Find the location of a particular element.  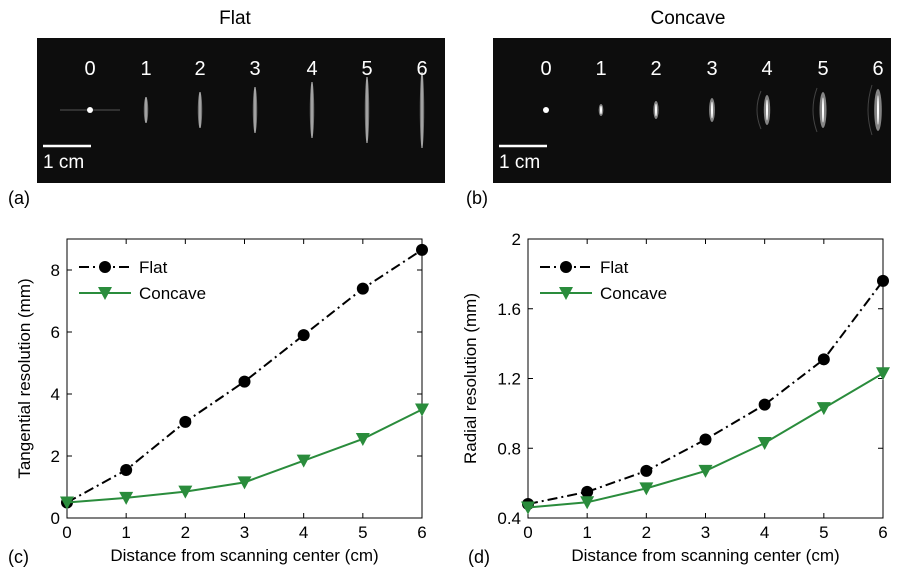

panel-d-label: (d) is located at coordinates (479, 557).